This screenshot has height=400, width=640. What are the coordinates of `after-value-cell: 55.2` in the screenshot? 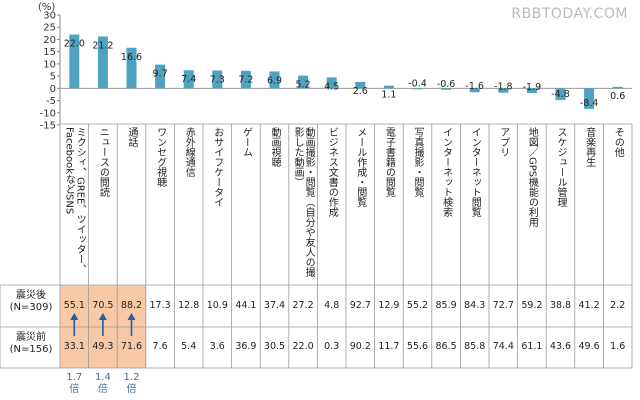 It's located at (417, 305).